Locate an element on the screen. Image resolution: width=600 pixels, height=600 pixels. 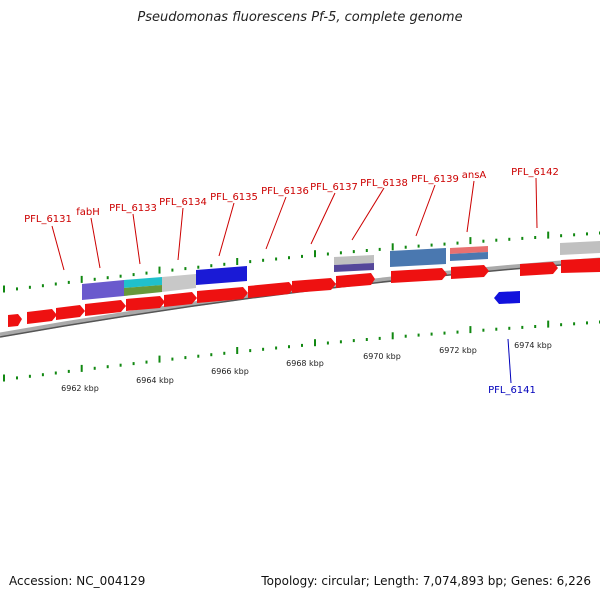
scale-label: 6966 kbp is located at coordinates (230, 371).